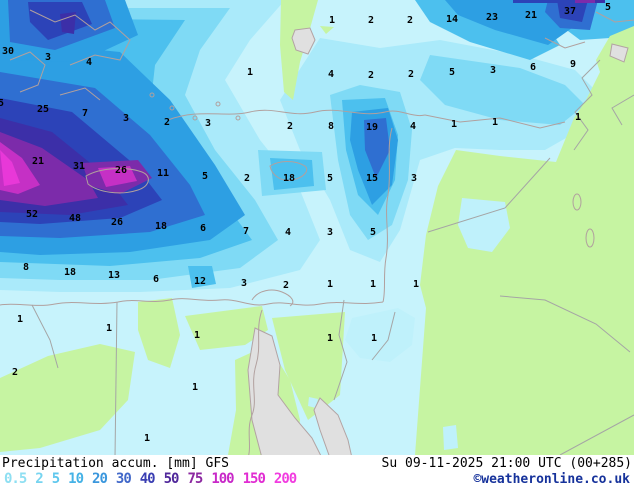 This screenshot has height=490, width=634. I want to click on legend-scale-value: 200, so click(285, 479).